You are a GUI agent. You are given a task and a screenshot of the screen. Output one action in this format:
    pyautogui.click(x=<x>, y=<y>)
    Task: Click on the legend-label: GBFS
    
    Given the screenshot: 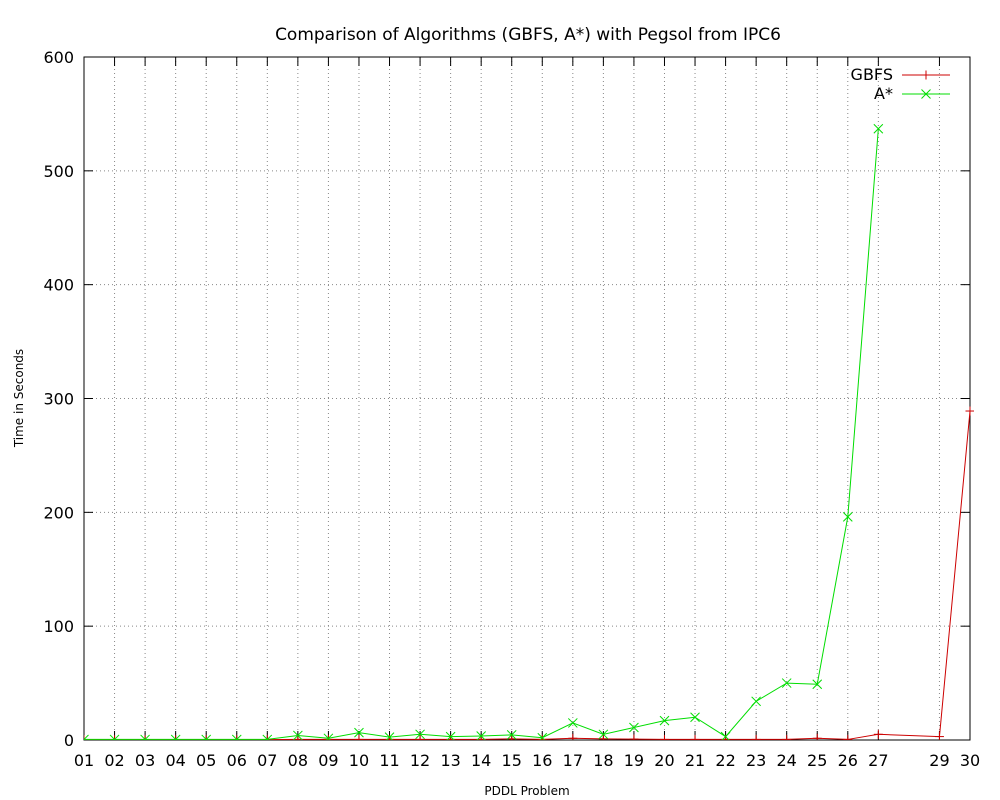 What is the action you would take?
    pyautogui.click(x=872, y=74)
    